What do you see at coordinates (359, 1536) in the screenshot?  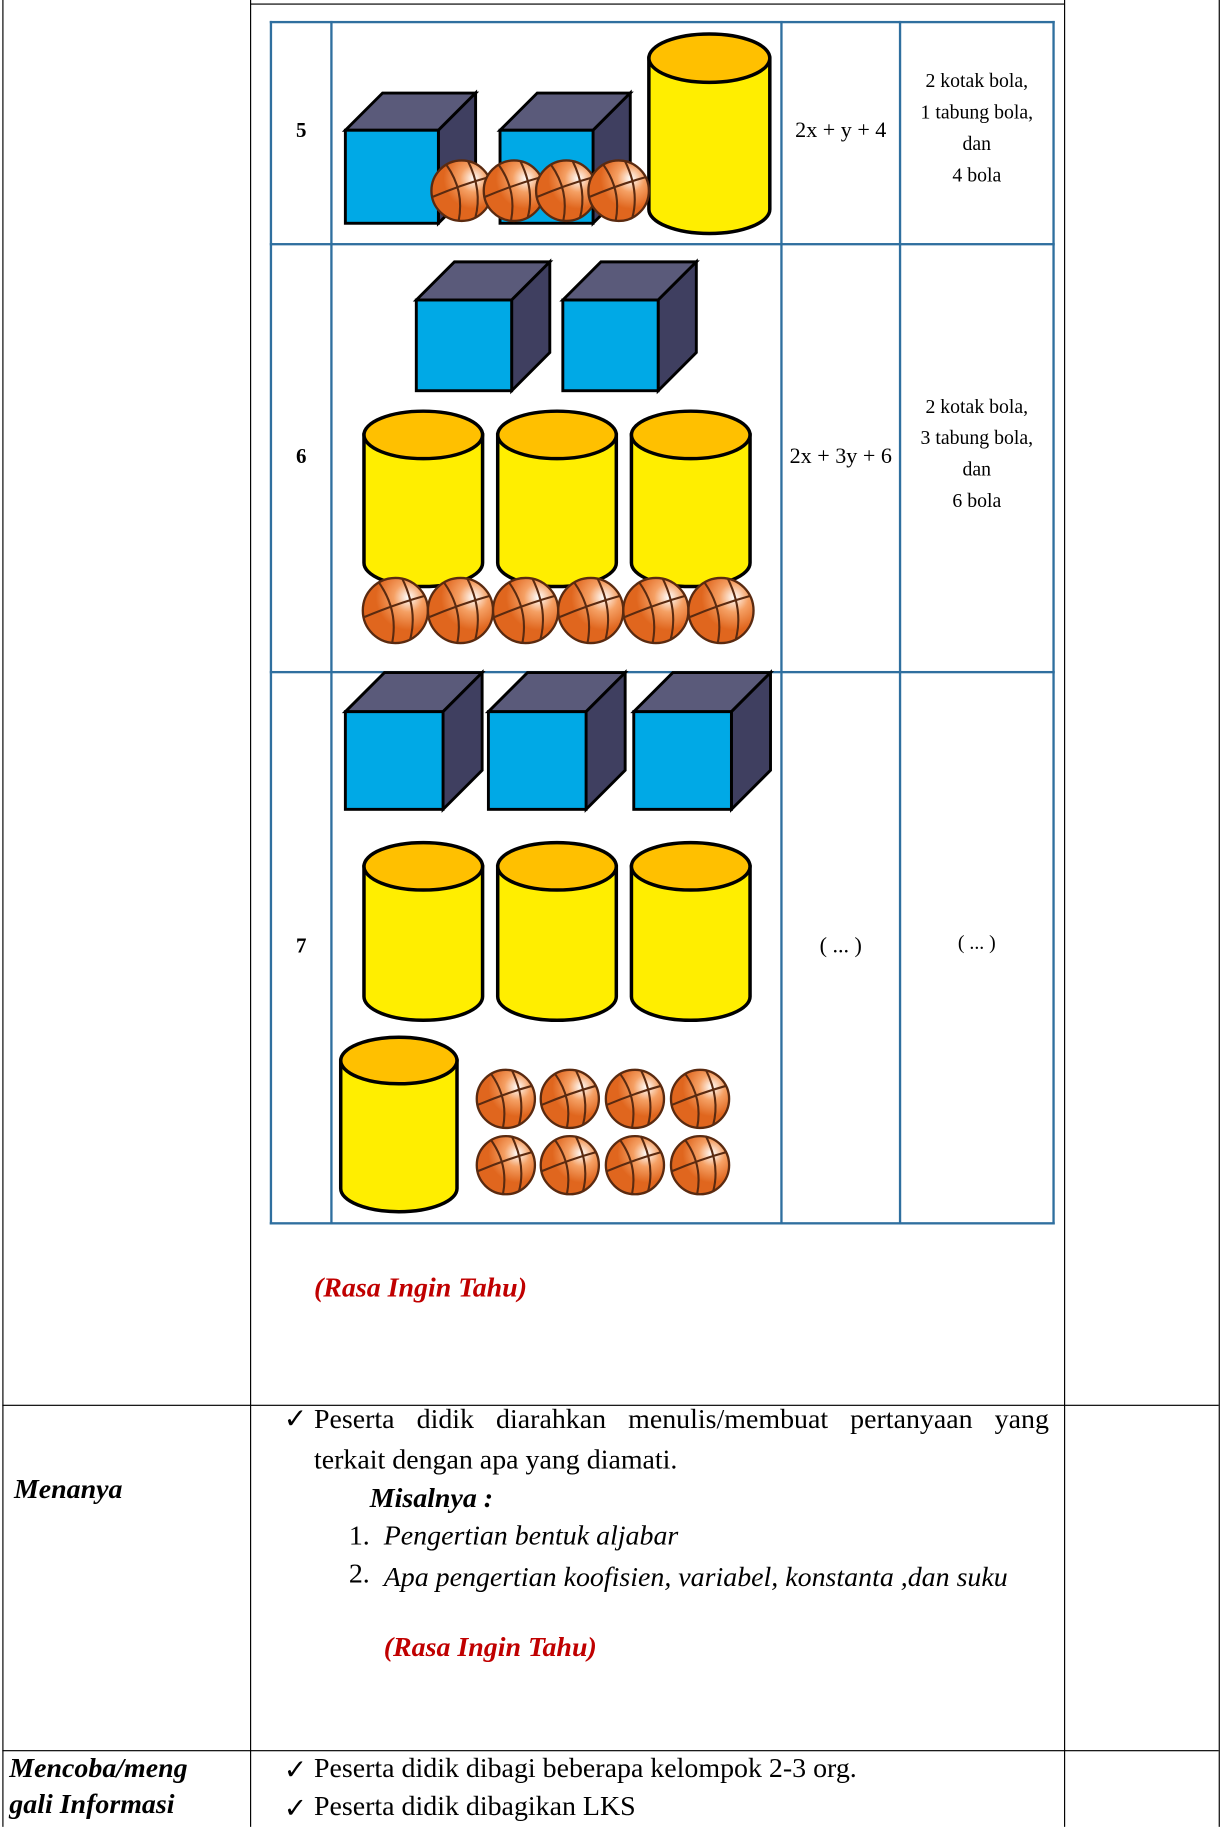 I see `list-number: 1.` at bounding box center [359, 1536].